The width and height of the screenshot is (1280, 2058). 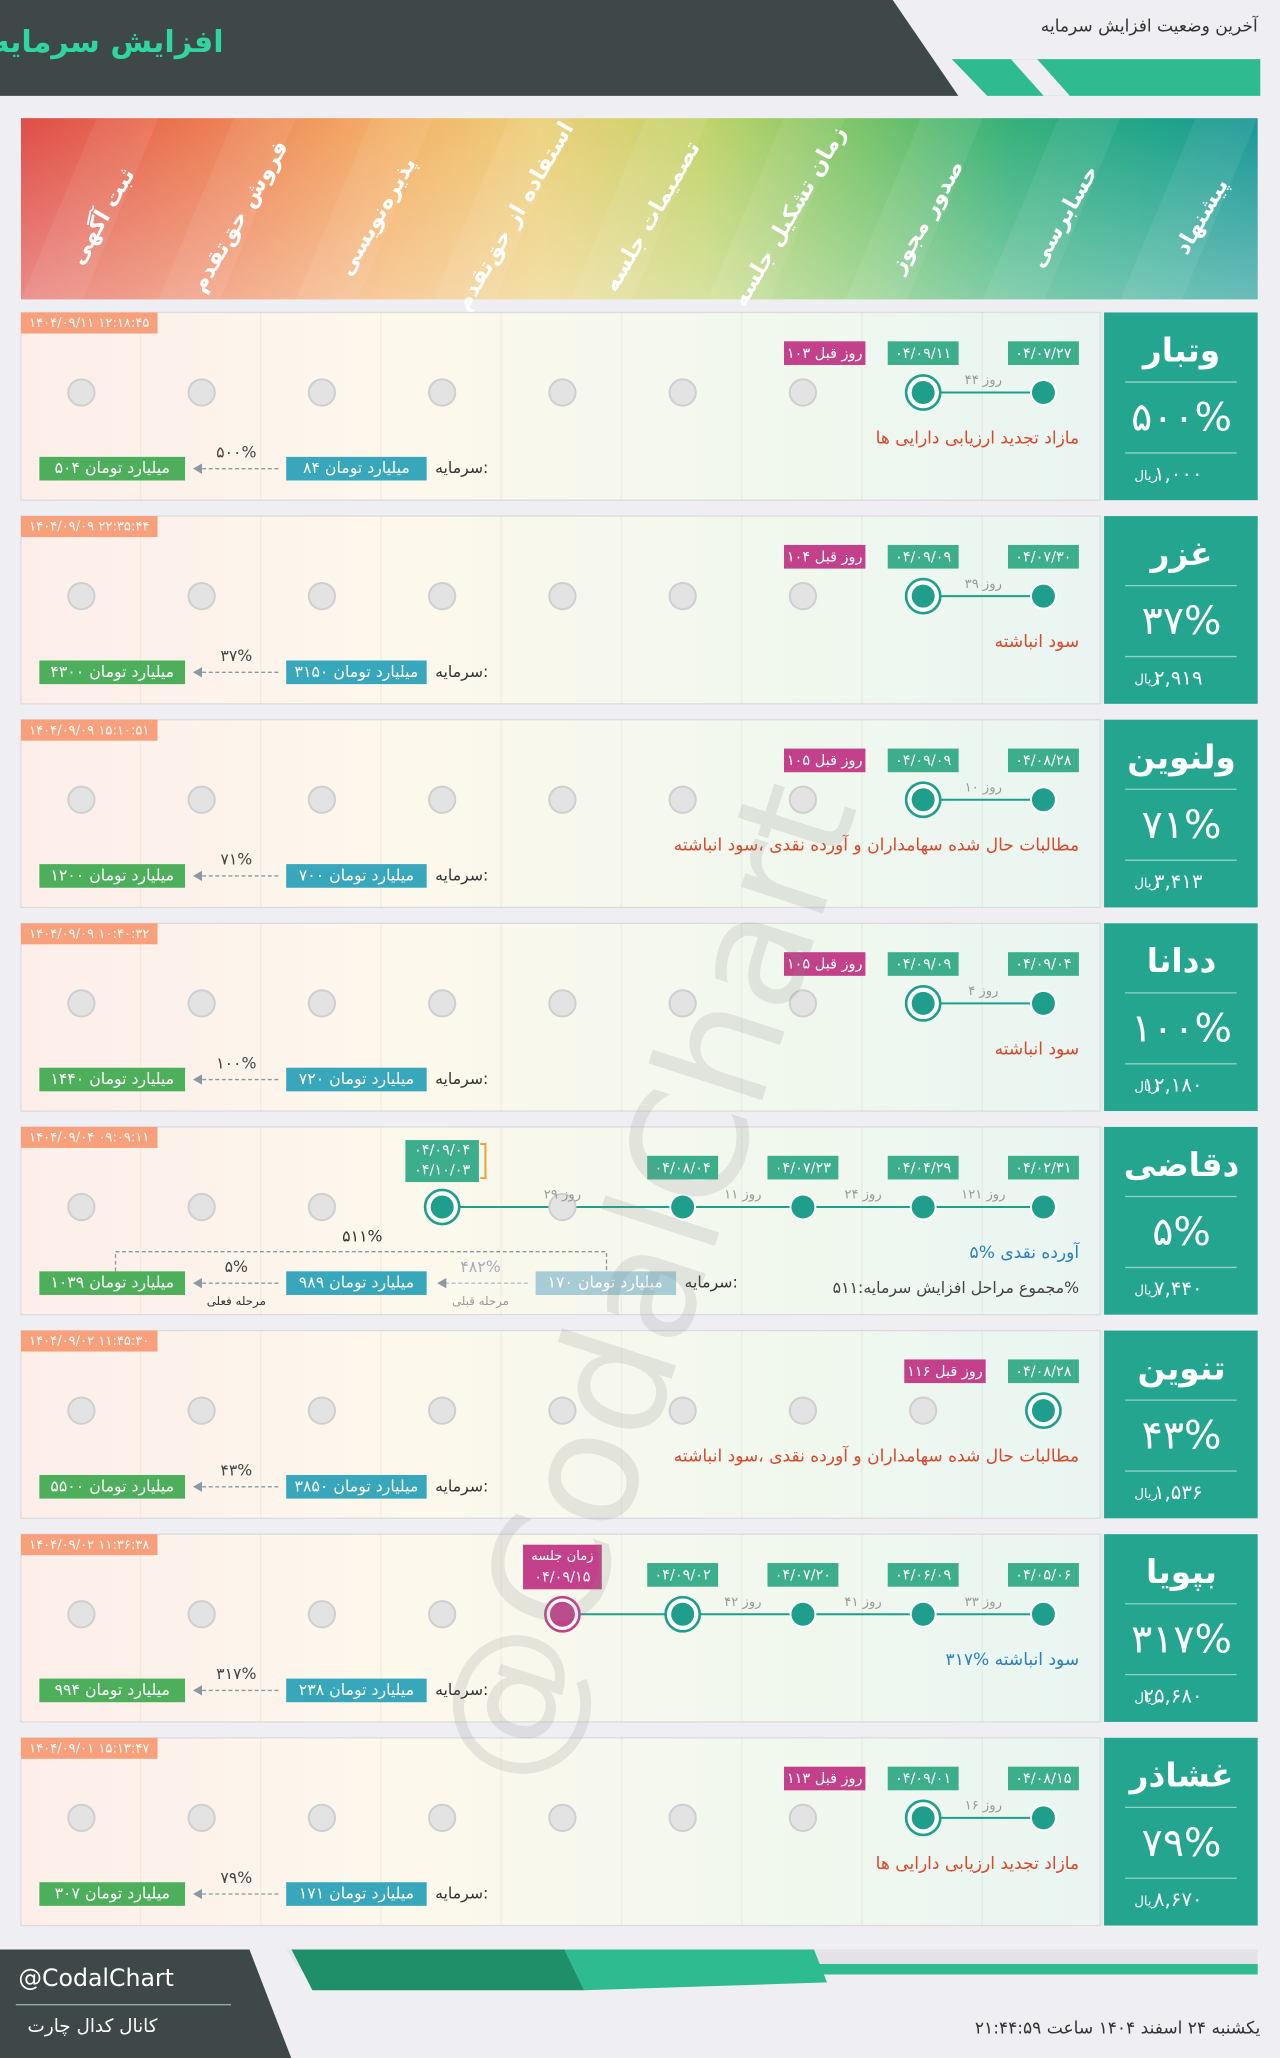 What do you see at coordinates (862, 1602) in the screenshot?
I see `gap-days: ۴۱ روز` at bounding box center [862, 1602].